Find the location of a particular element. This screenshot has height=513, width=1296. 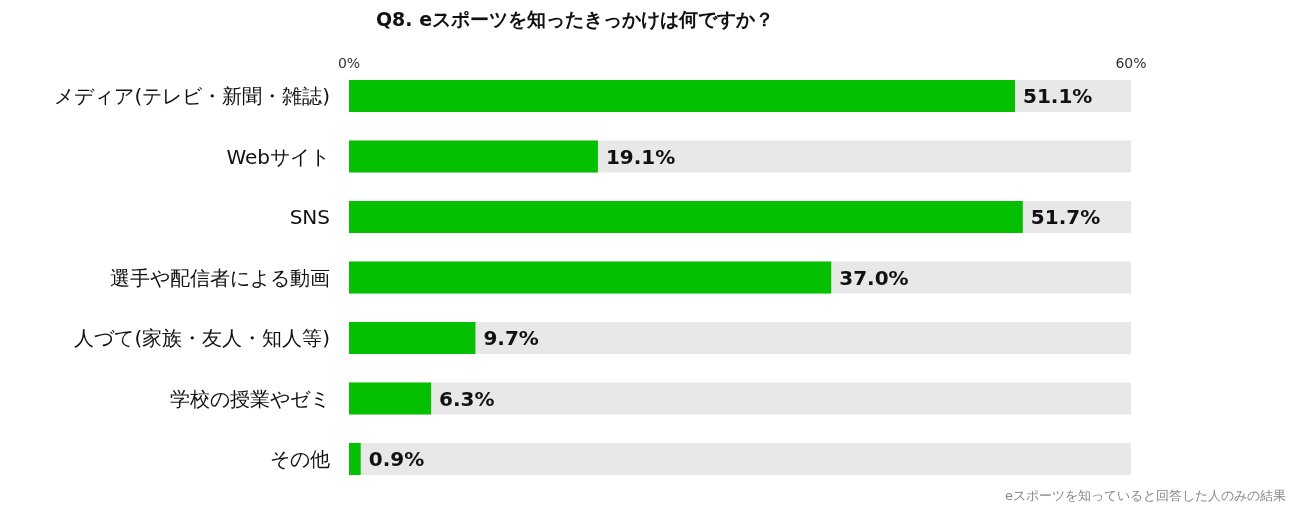

x-tick-label: 60% is located at coordinates (1131, 63).